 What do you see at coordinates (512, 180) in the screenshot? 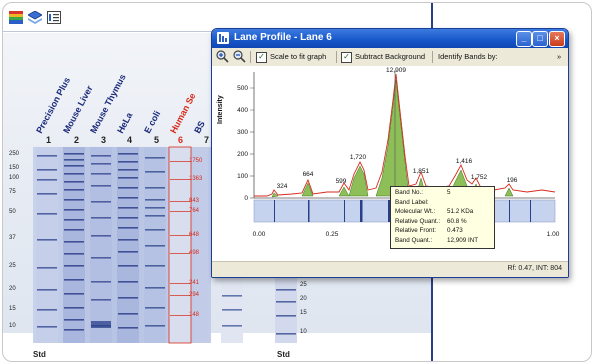
I see `peak-label: 196` at bounding box center [512, 180].